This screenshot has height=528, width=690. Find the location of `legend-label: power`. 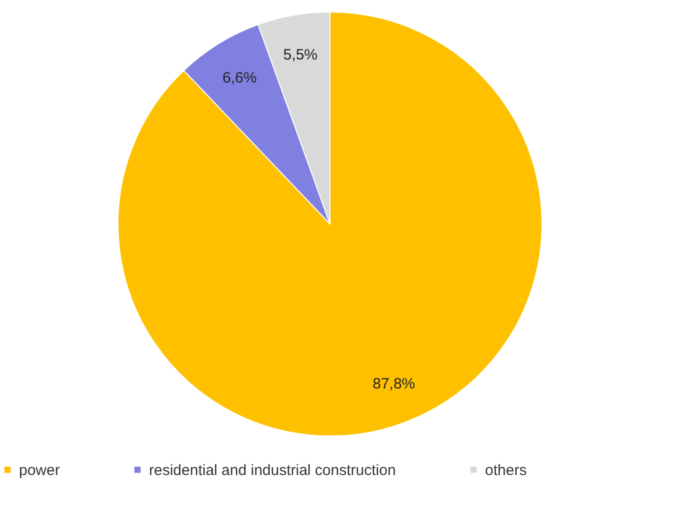

legend-label: power is located at coordinates (39, 470).